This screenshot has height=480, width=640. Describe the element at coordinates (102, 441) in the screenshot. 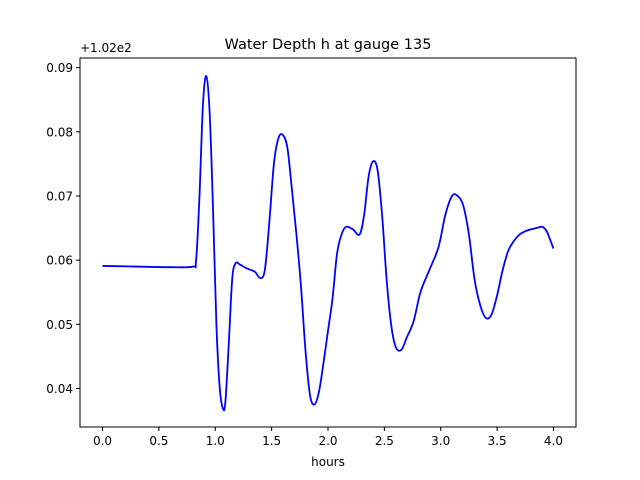

I see `x-tick-label: 0.0` at that location.